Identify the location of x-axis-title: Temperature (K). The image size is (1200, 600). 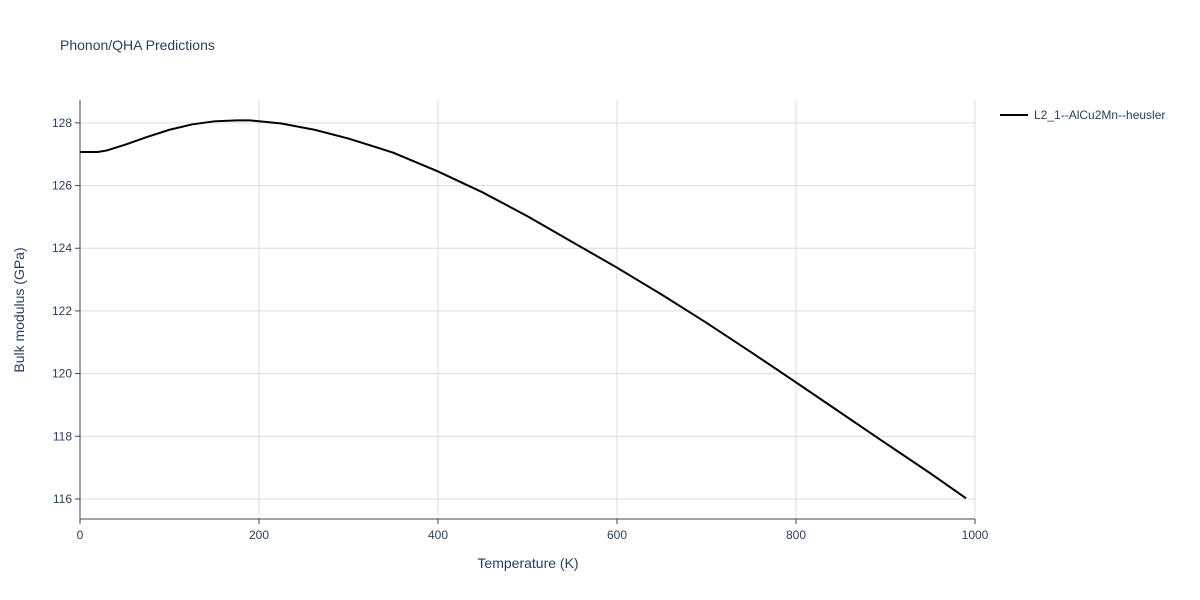
(527, 563).